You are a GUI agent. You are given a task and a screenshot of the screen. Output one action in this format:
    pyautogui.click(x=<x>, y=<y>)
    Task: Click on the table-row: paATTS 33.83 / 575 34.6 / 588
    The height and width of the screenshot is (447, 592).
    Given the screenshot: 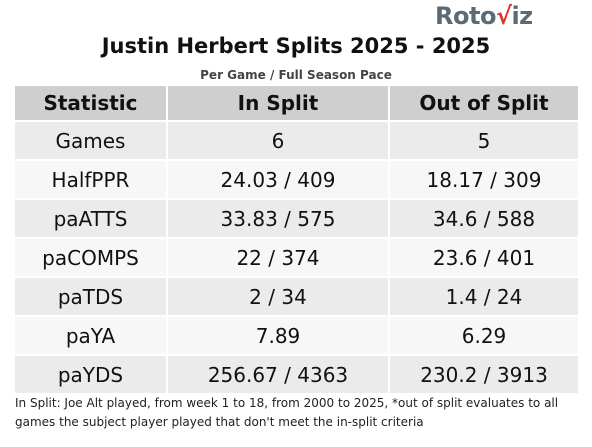 What is the action you would take?
    pyautogui.click(x=296, y=218)
    